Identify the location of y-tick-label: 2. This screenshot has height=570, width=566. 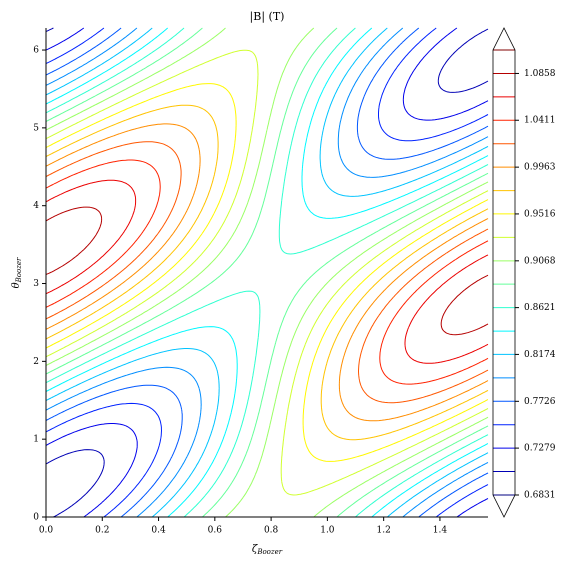
(36, 362).